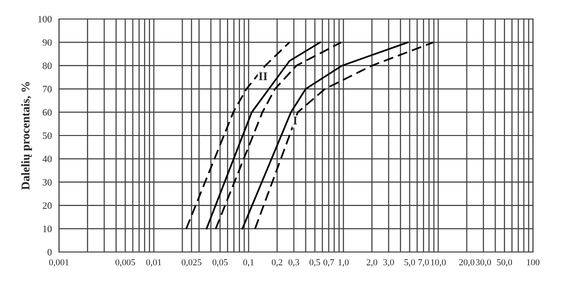 This screenshot has height=293, width=568. Describe the element at coordinates (466, 263) in the screenshot. I see `x-tick-label: 20,0` at that location.